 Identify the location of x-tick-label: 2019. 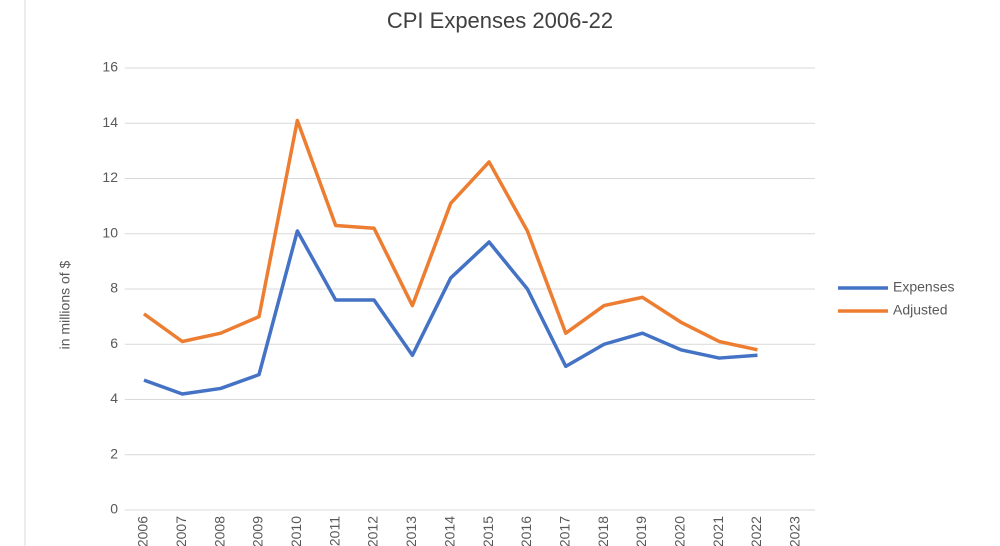
(641, 531).